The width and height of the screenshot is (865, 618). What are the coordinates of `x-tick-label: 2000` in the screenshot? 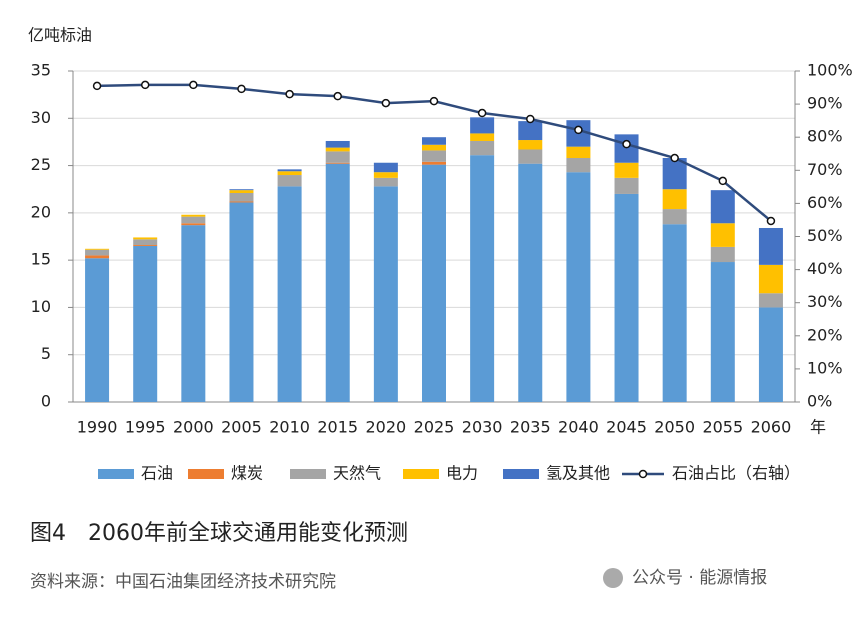 It's located at (193, 427).